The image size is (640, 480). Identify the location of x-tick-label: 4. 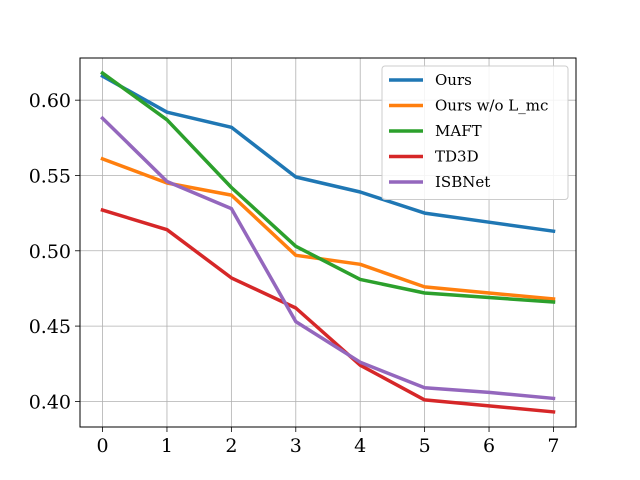
(360, 446).